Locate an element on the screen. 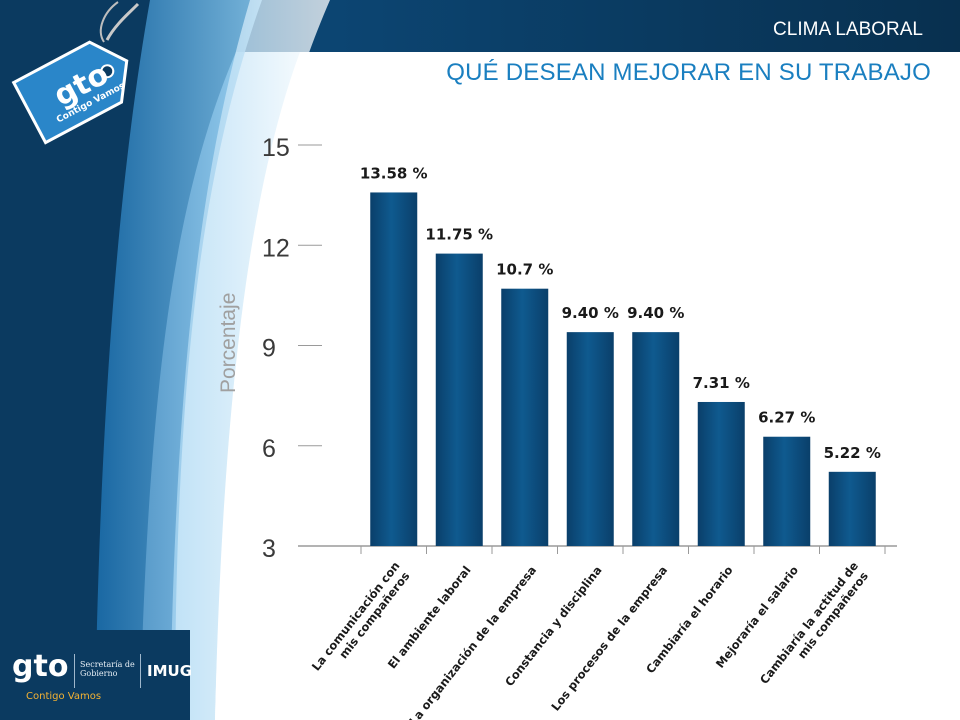 Image resolution: width=960 pixels, height=720 pixels. data-label: 5.22 % is located at coordinates (852, 453).